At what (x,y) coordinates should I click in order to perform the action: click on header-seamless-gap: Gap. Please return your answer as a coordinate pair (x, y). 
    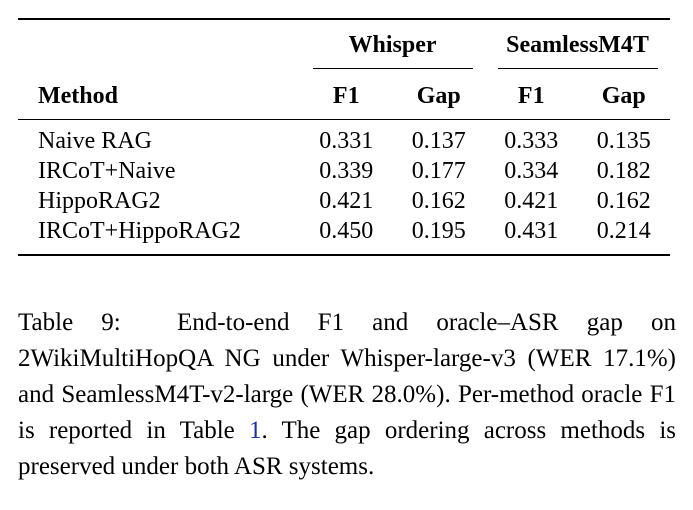
    Looking at the image, I should click on (623, 96).